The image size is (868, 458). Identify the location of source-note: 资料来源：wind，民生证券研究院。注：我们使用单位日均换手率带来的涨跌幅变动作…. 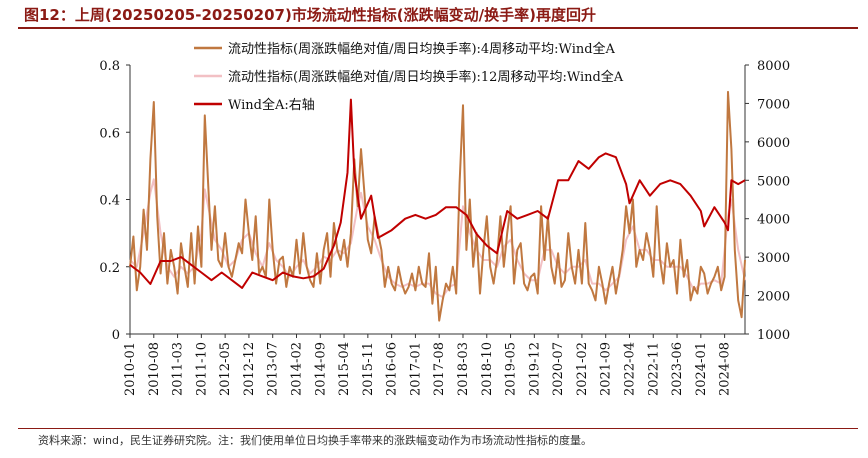
(315, 440).